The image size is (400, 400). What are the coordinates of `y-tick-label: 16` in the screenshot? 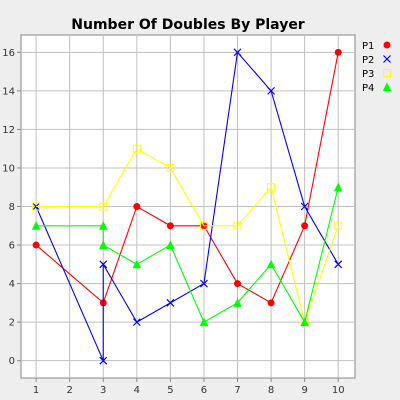 It's located at (8, 53).